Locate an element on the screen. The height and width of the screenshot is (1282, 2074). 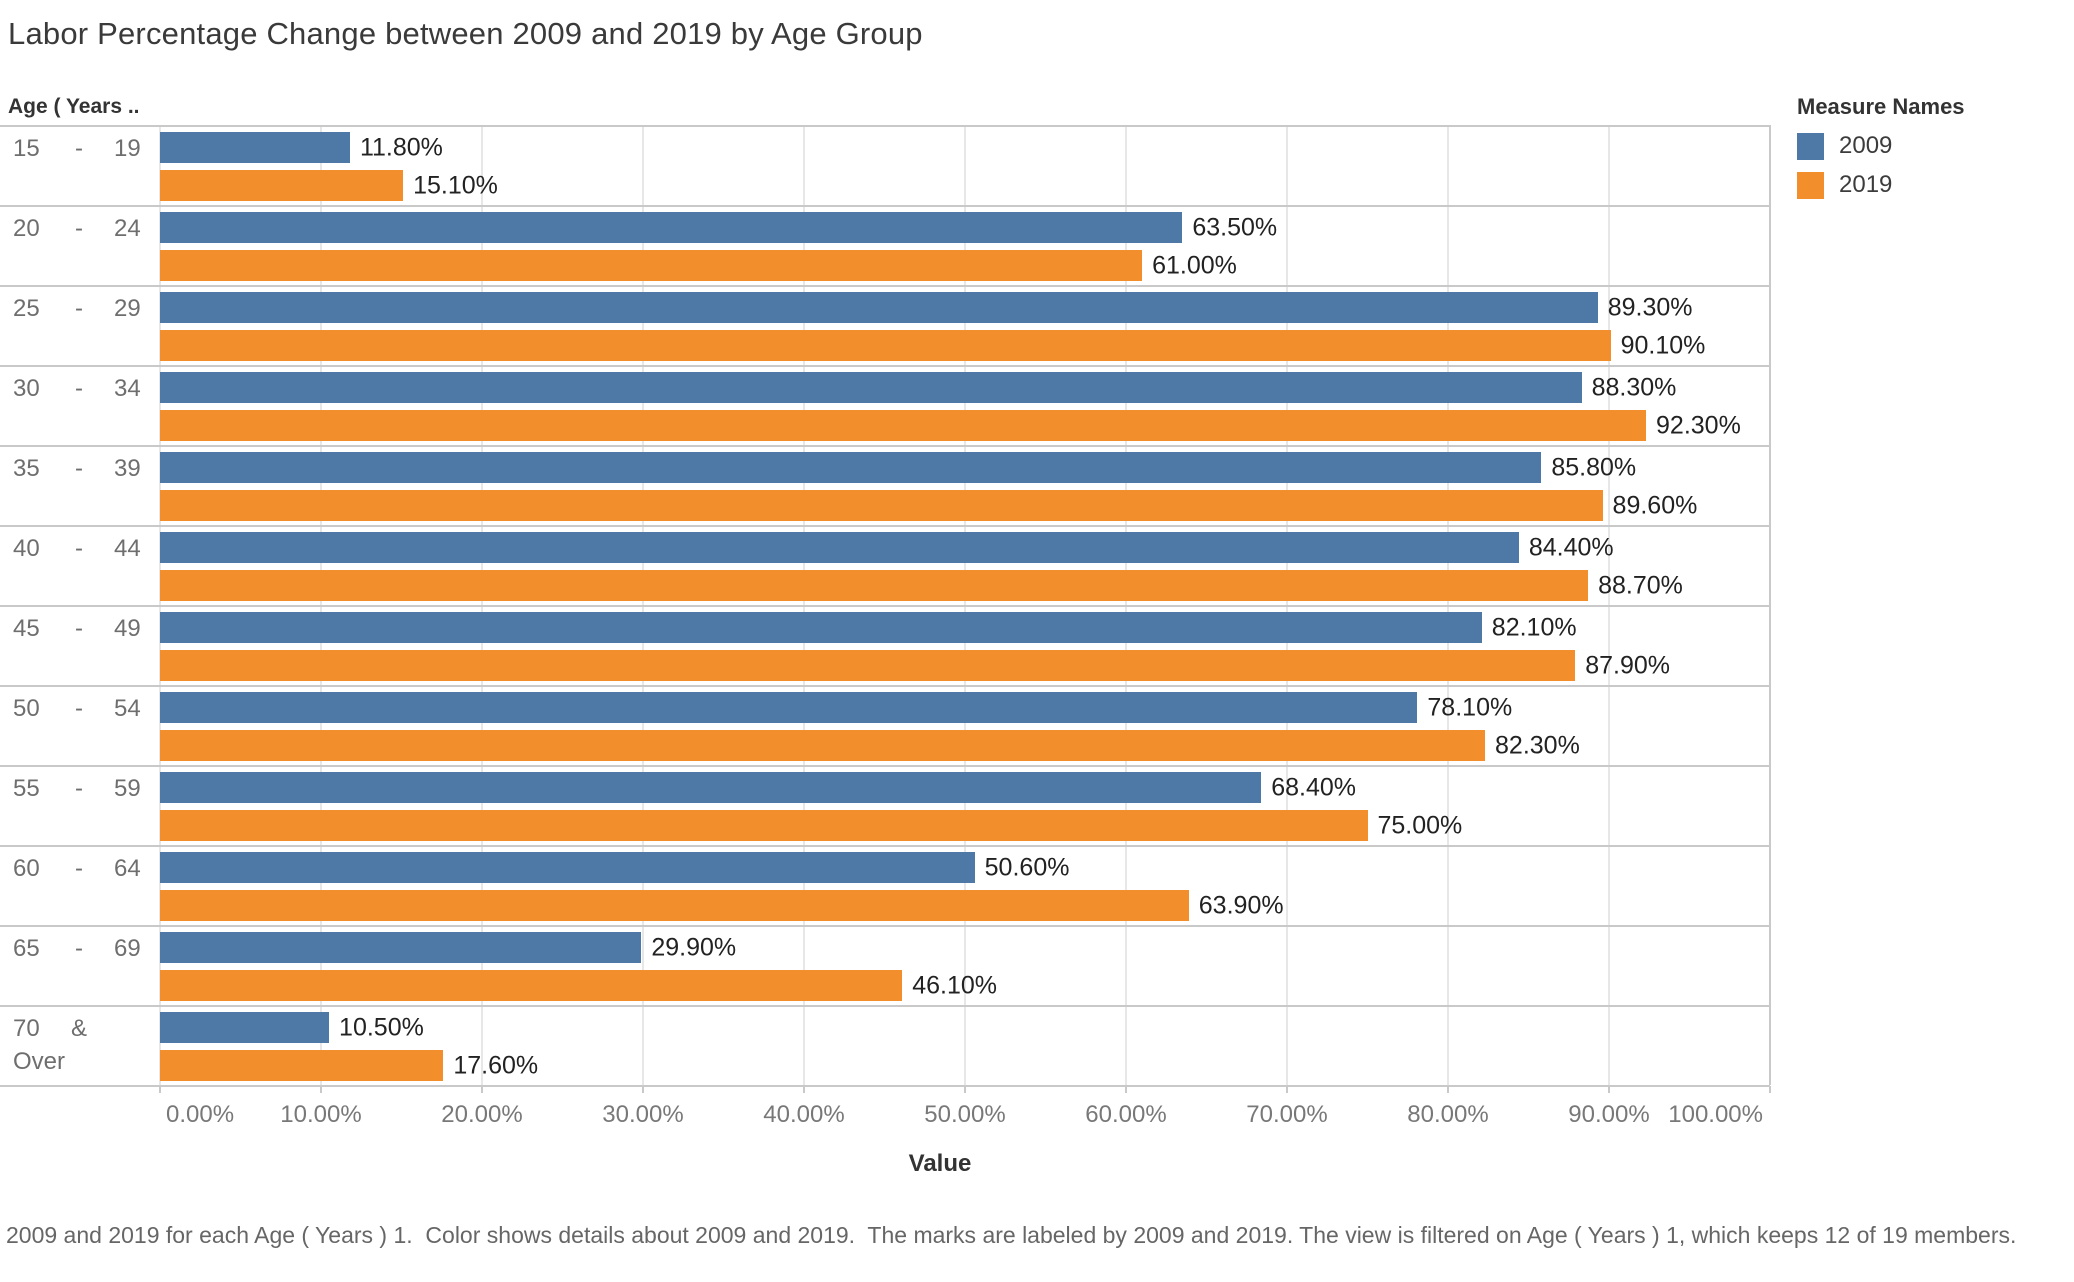
bar-row-2009: 68.40% is located at coordinates (965, 787).